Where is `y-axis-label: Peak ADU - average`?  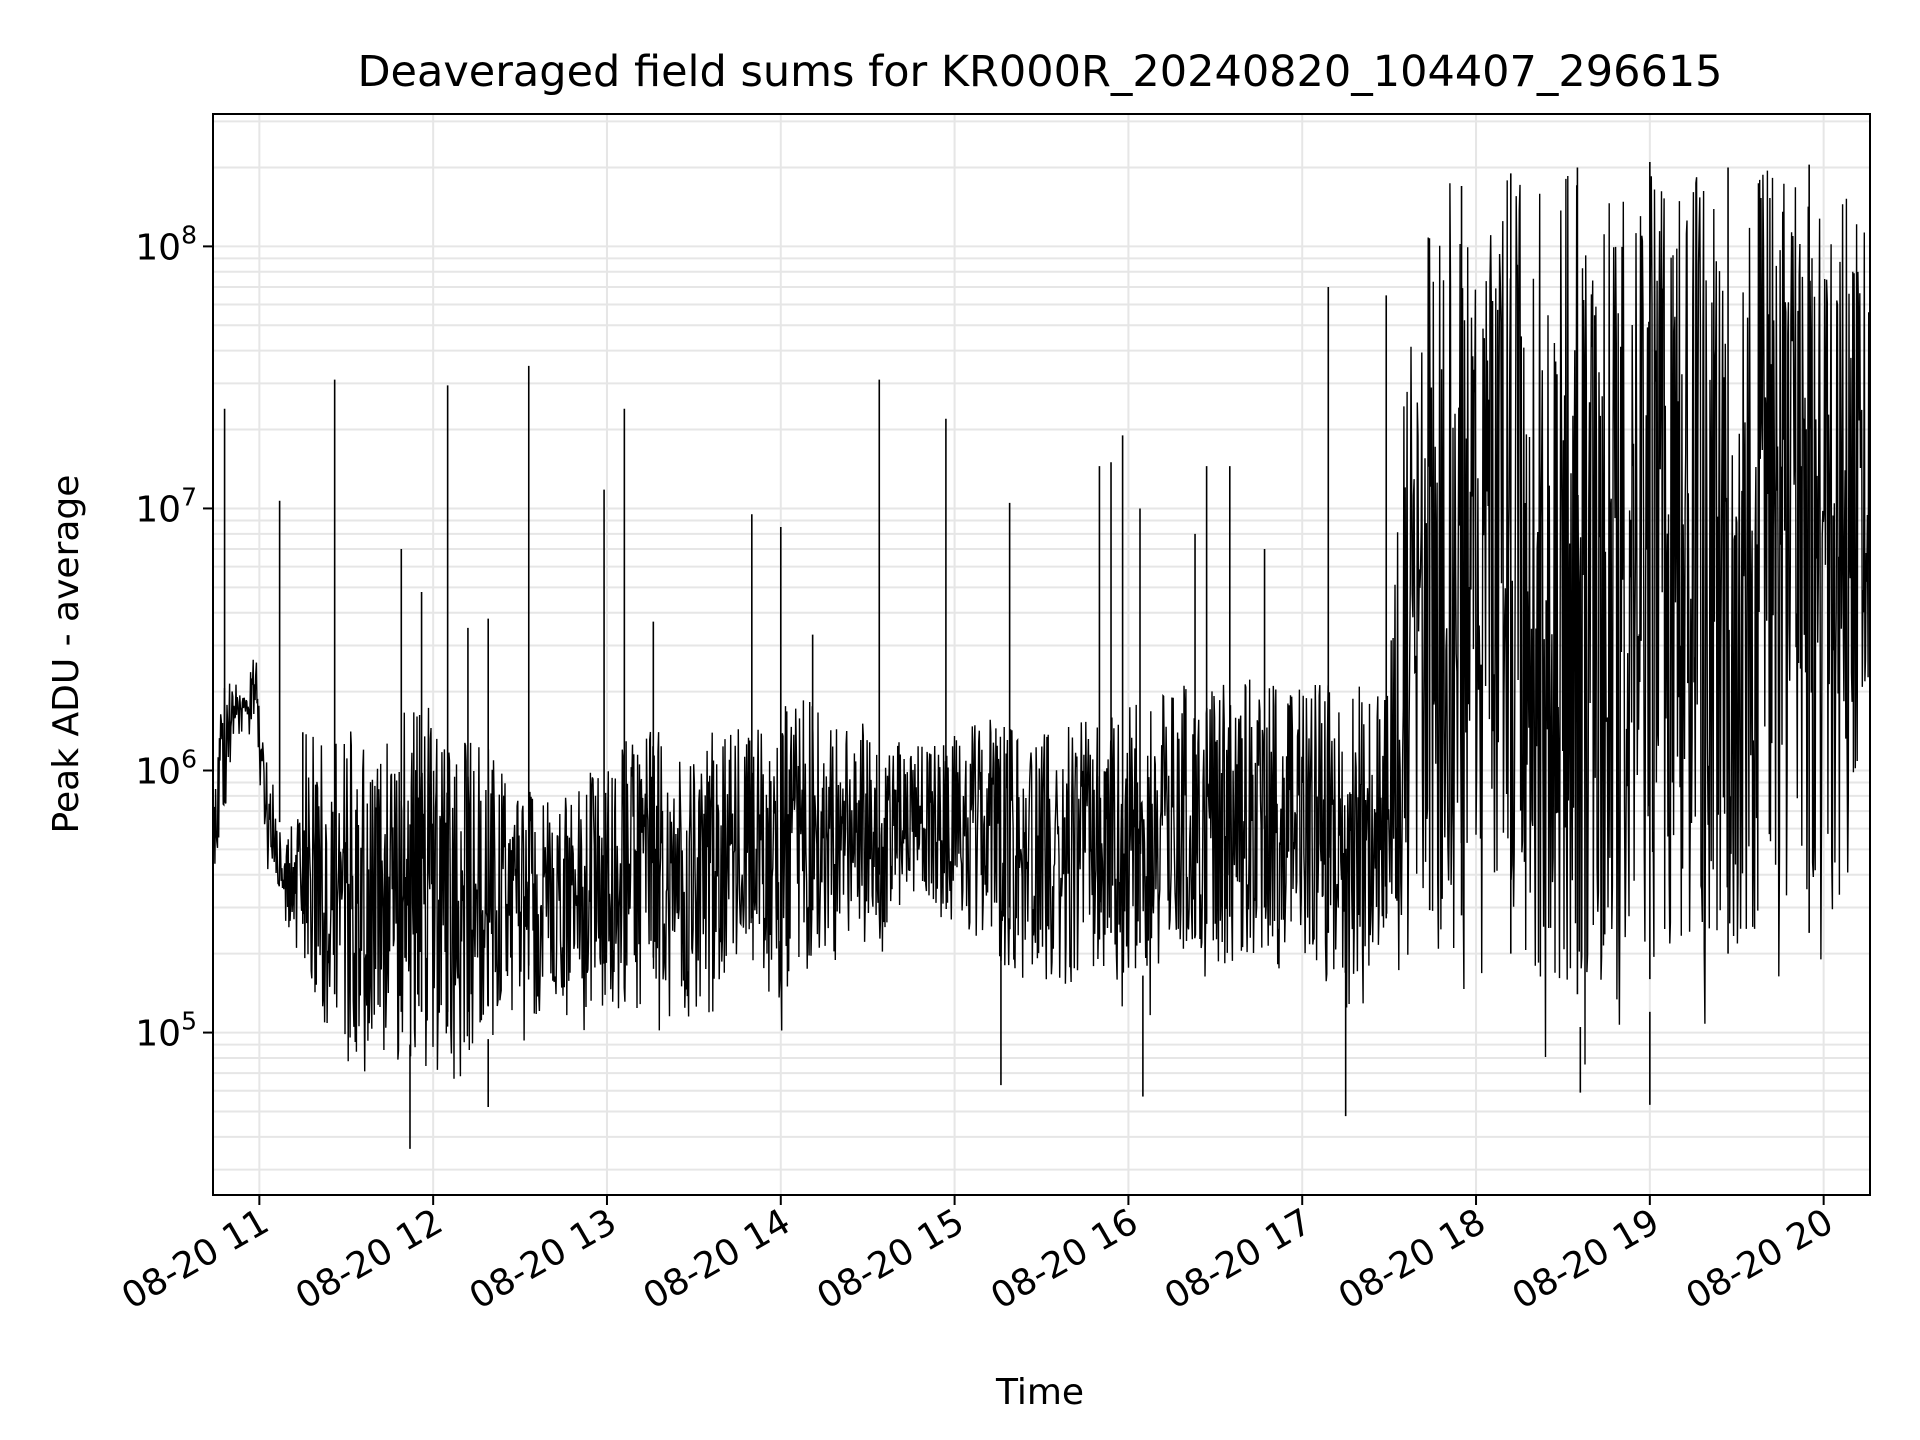 y-axis-label: Peak ADU - average is located at coordinates (66, 654).